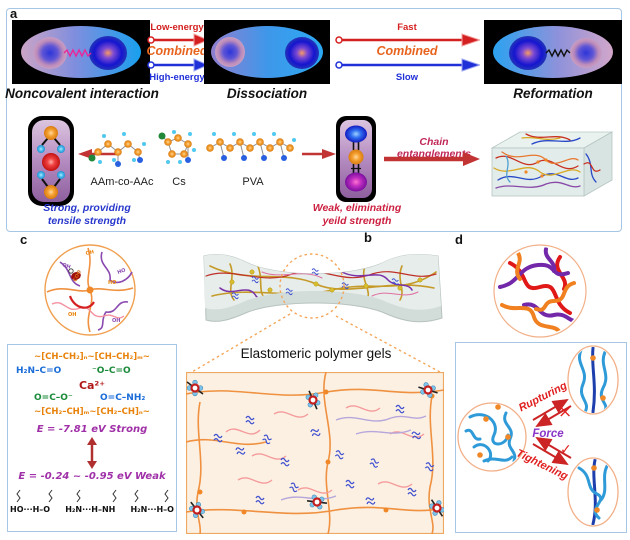 This screenshot has width=630, height=540. What do you see at coordinates (87, 208) in the screenshot?
I see `strong-label-line1: Strong, providing` at bounding box center [87, 208].